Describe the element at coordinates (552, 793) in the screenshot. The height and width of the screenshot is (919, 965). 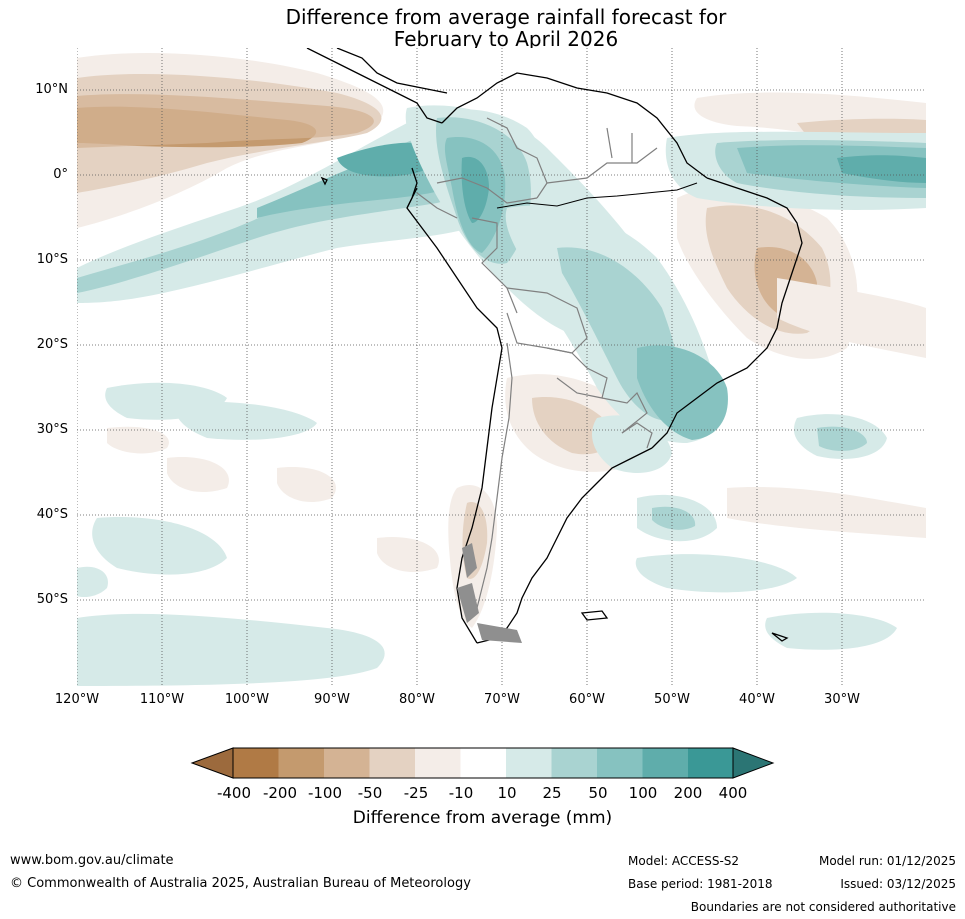
I see `colorbar-tick: 25` at that location.